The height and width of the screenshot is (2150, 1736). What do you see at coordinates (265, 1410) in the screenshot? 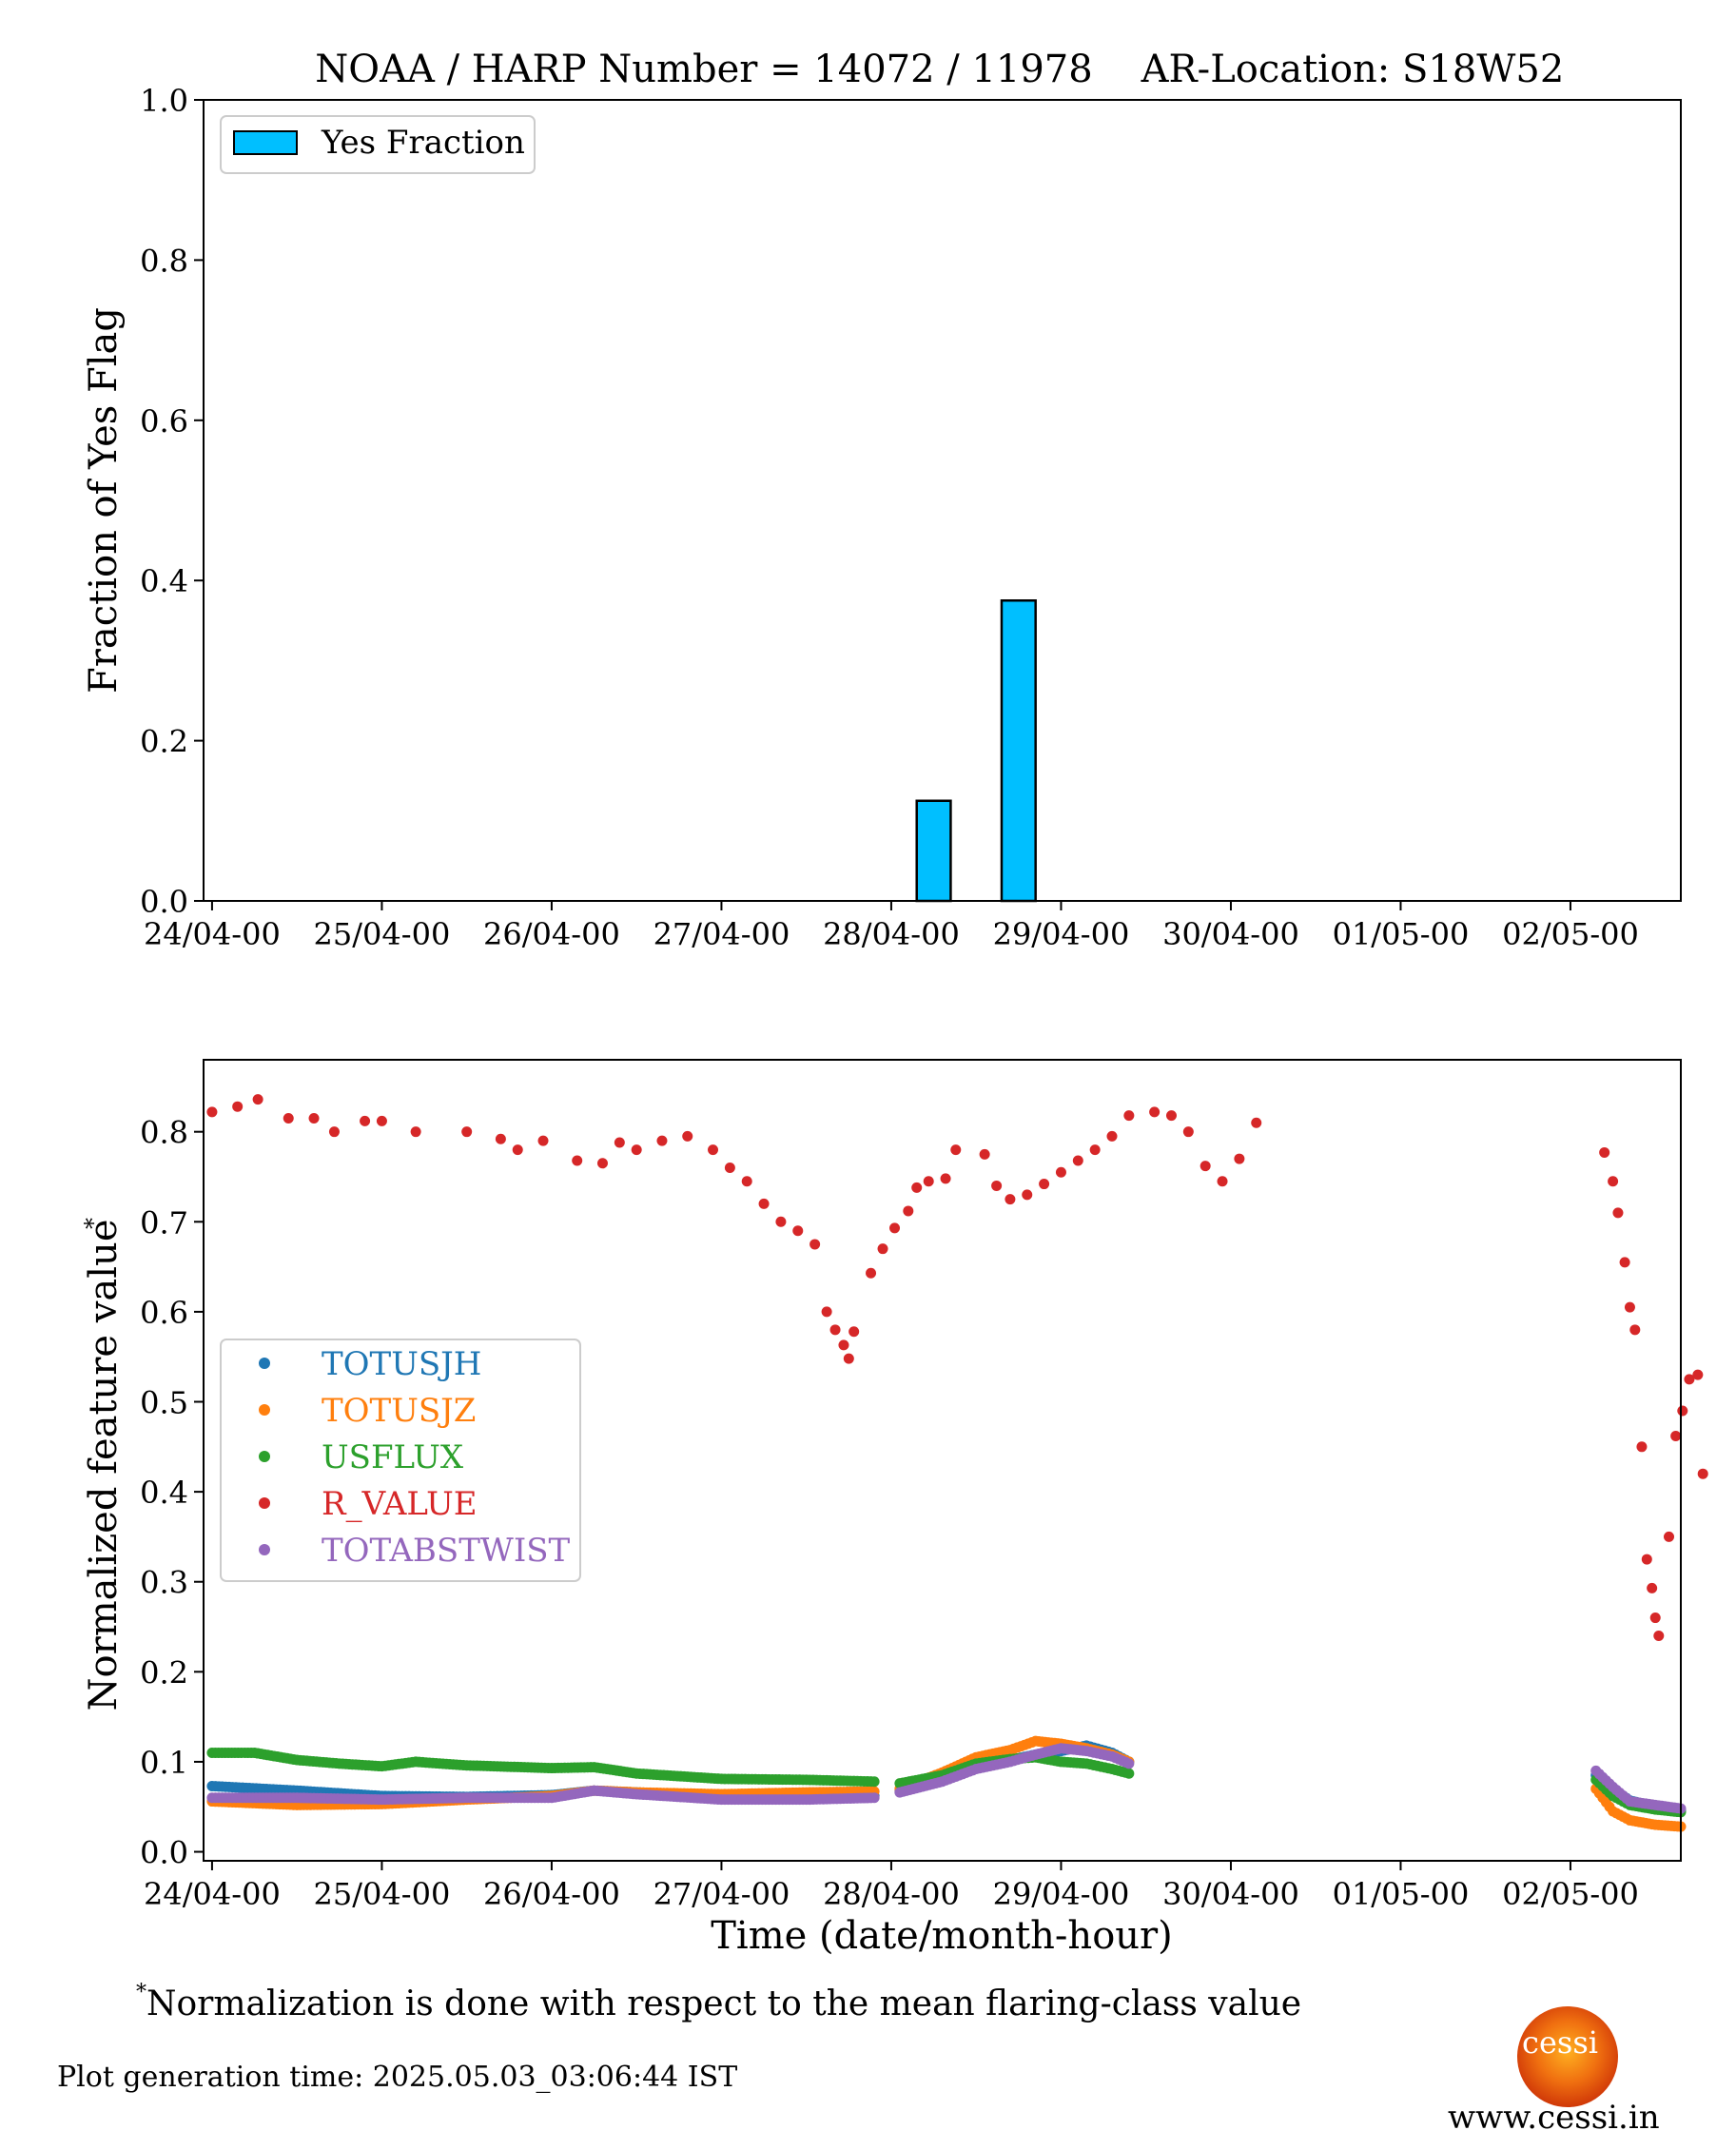
I see `legend-marker-totusjz` at bounding box center [265, 1410].